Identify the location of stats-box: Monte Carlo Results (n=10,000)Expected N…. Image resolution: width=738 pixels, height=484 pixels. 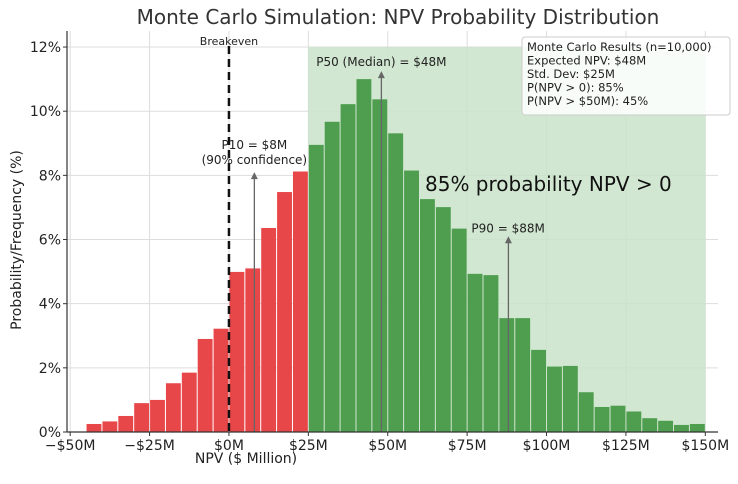
(626, 76).